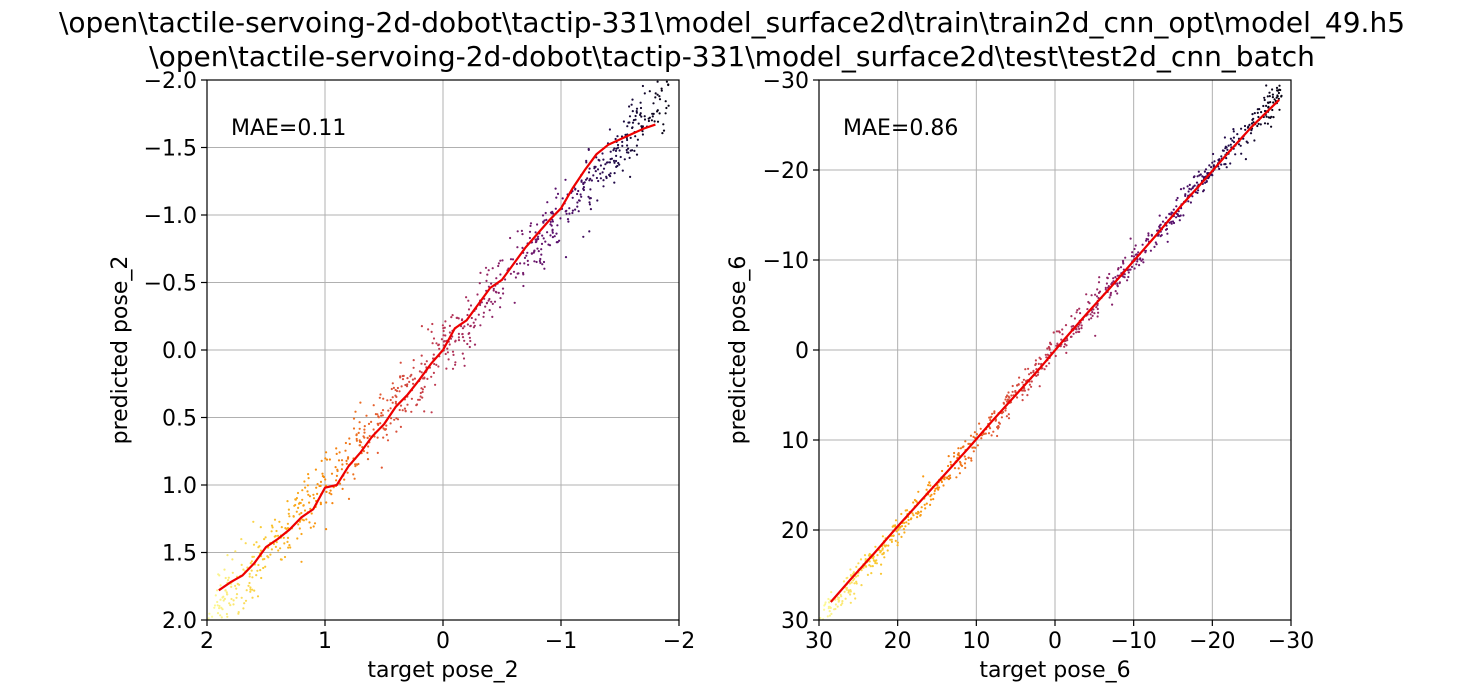 The image size is (1464, 692). Describe the element at coordinates (179, 486) in the screenshot. I see `y-tick-label: 1.0` at that location.